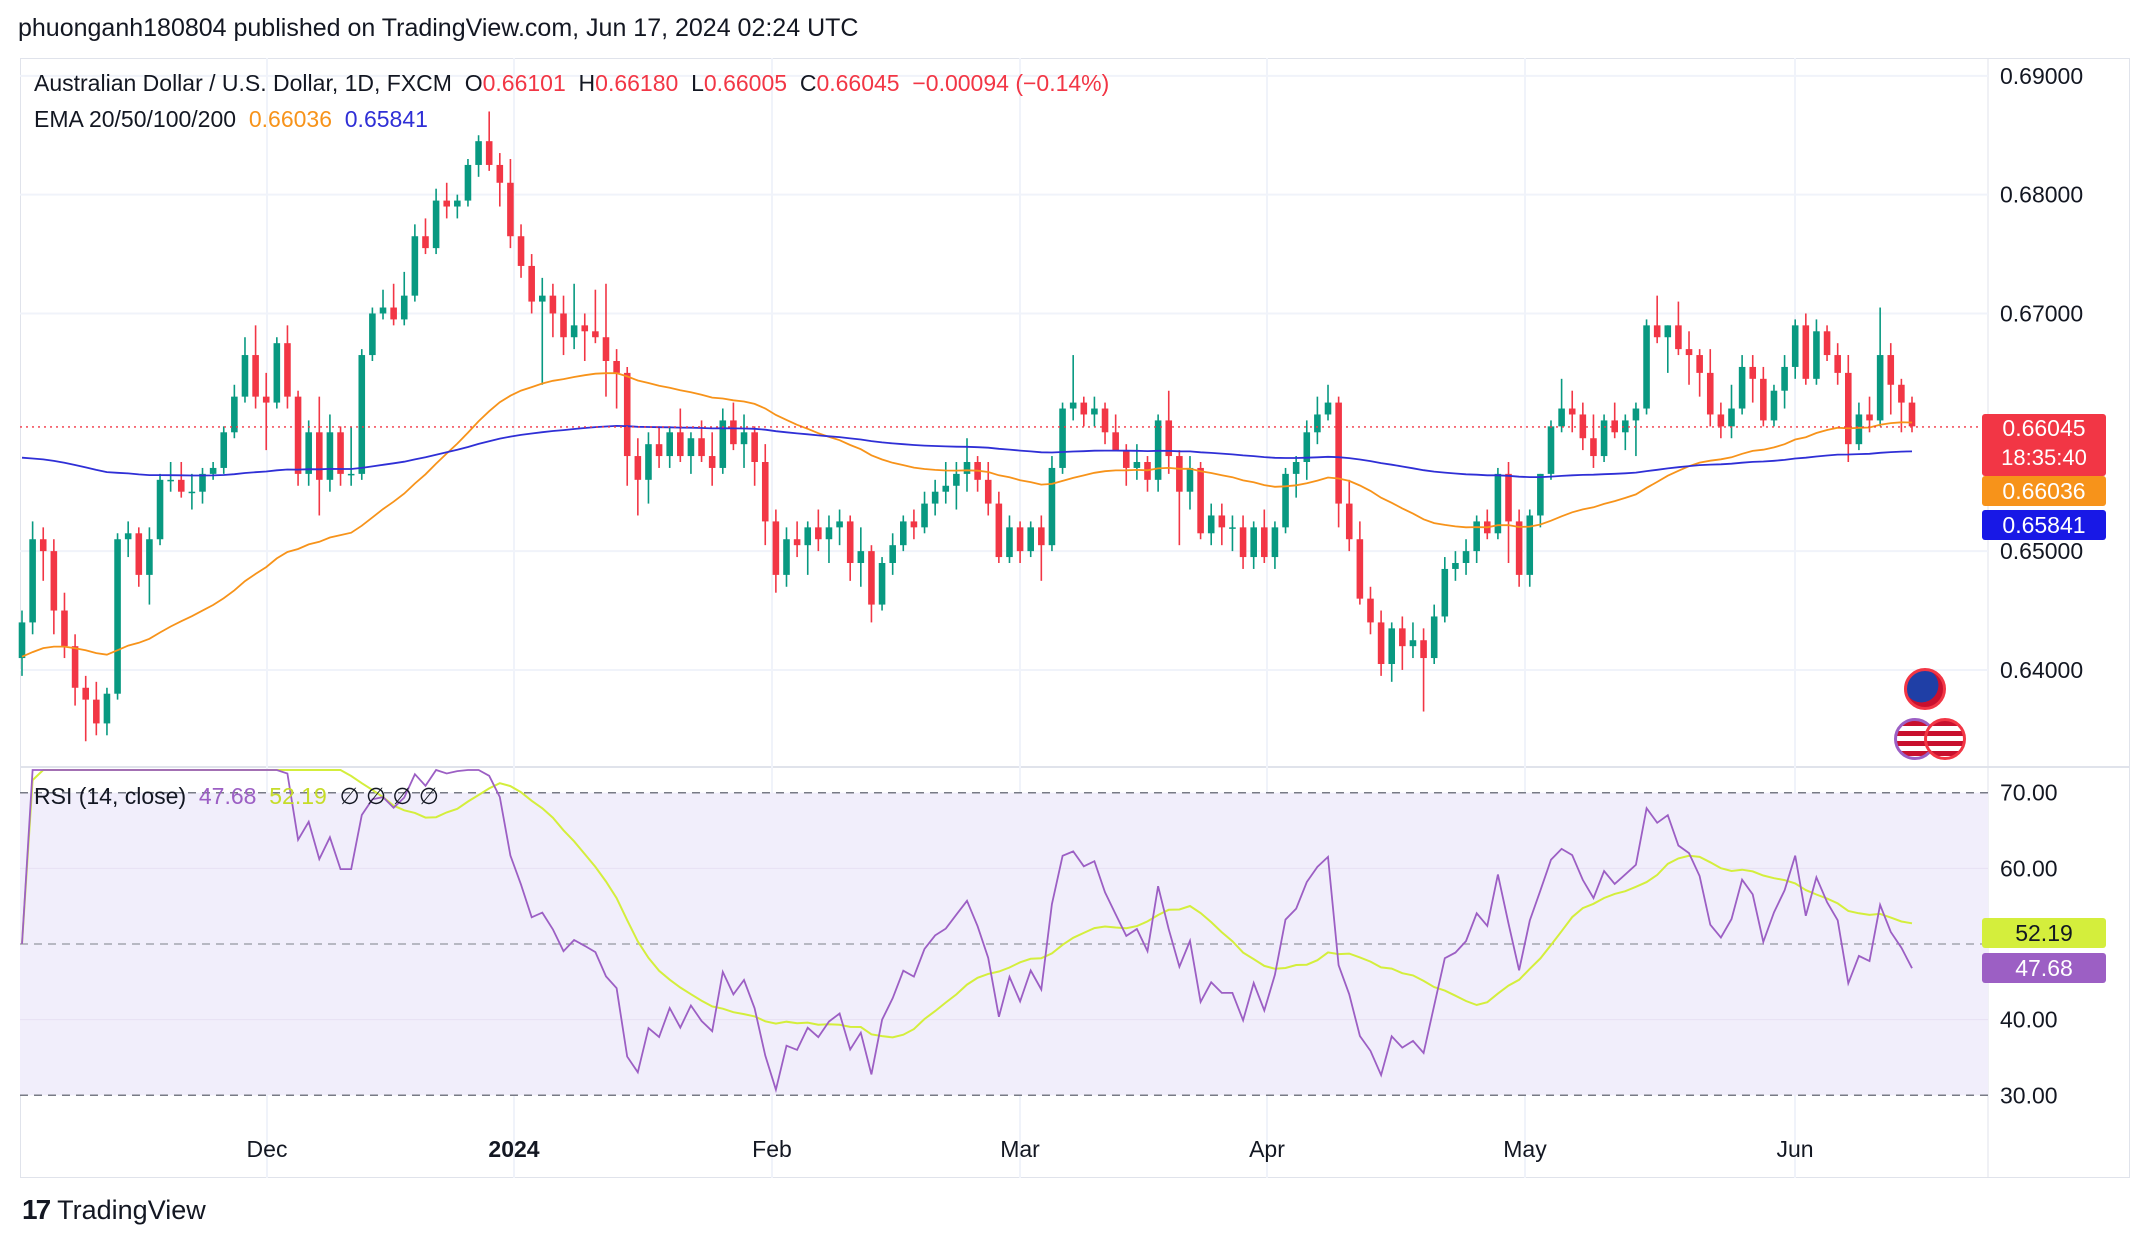  Describe the element at coordinates (2029, 1020) in the screenshot. I see `rsi-tick-label: 40.00` at that location.